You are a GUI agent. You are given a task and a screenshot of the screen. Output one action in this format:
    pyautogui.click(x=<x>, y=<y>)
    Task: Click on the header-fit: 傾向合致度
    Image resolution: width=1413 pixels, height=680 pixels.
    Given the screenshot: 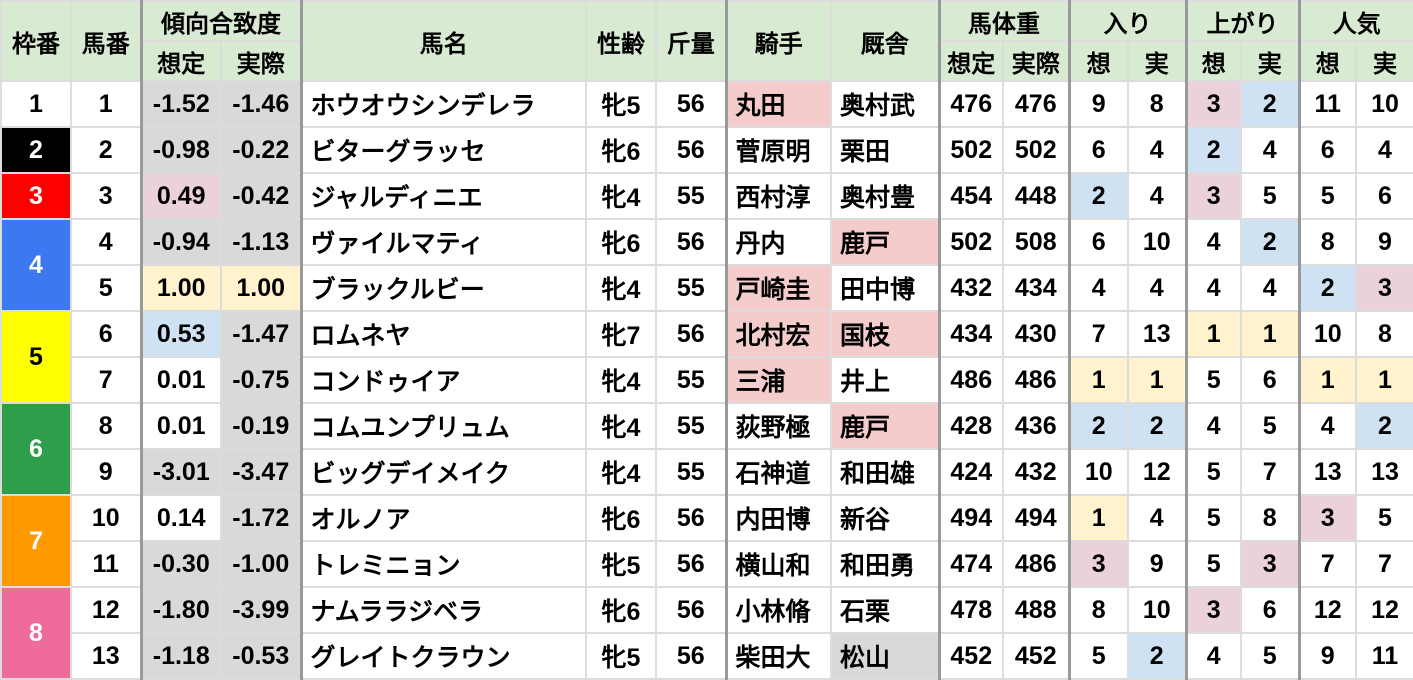 What is the action you would take?
    pyautogui.click(x=220, y=21)
    